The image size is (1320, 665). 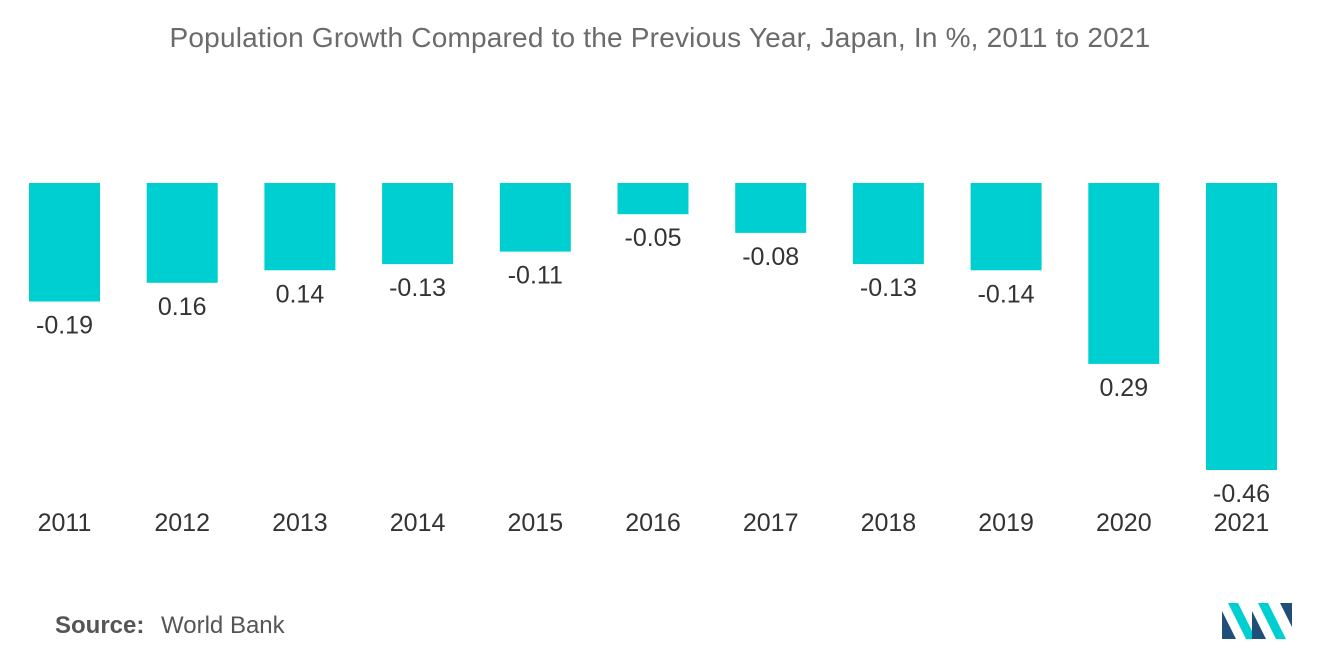 I want to click on data-label-2013: 0.14, so click(x=300, y=294).